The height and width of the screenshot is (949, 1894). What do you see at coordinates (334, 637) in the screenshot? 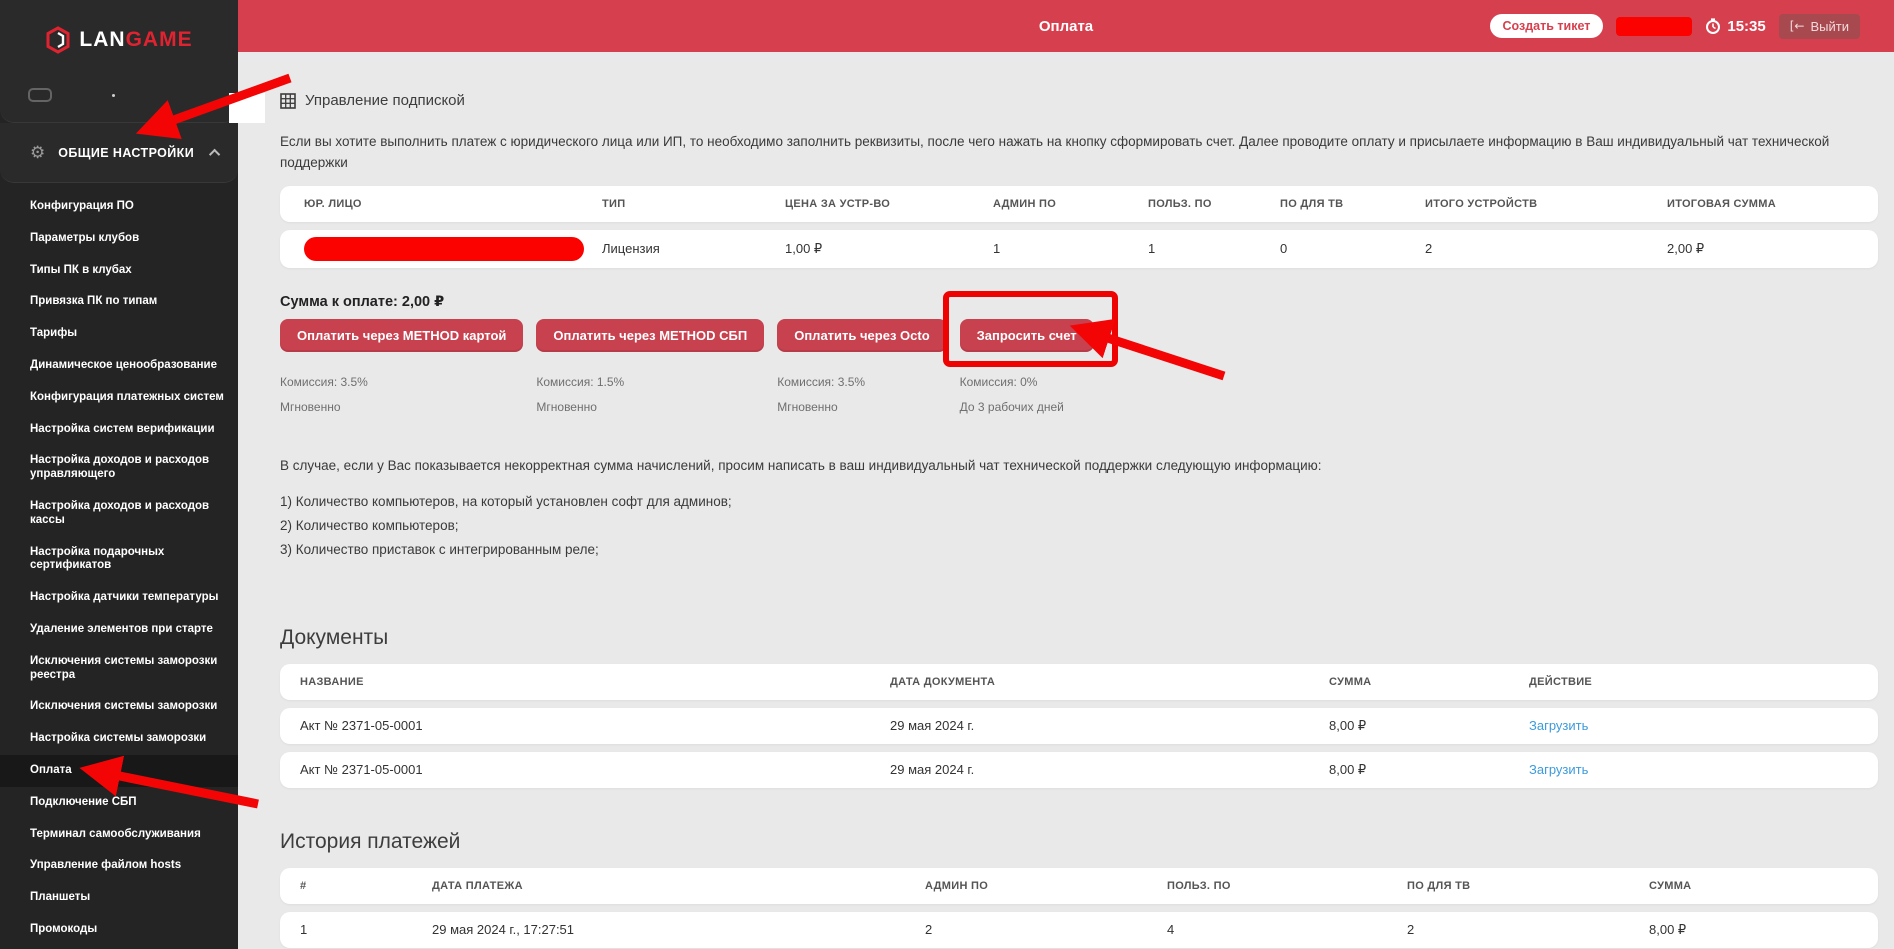
I see `documents-title: Документы` at bounding box center [334, 637].